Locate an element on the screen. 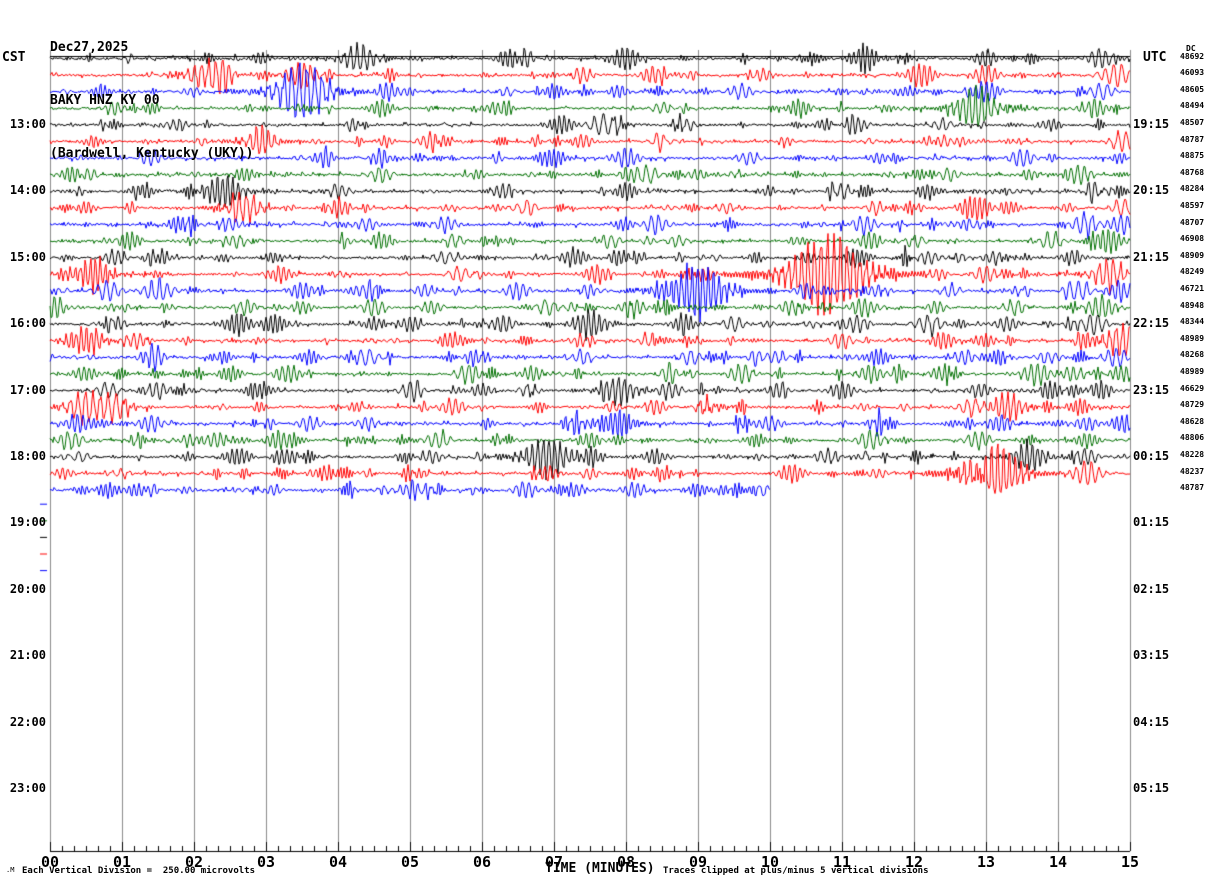 Image resolution: width=1210 pixels, height=886 pixels. date-label: Dec27,2025 is located at coordinates (89, 47).